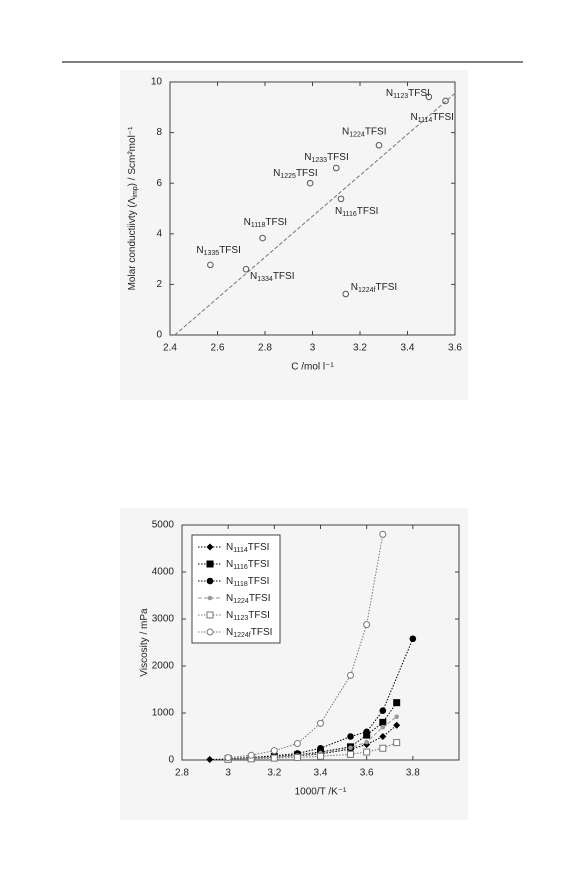  I want to click on x-tick-label: 3.8, so click(413, 773).